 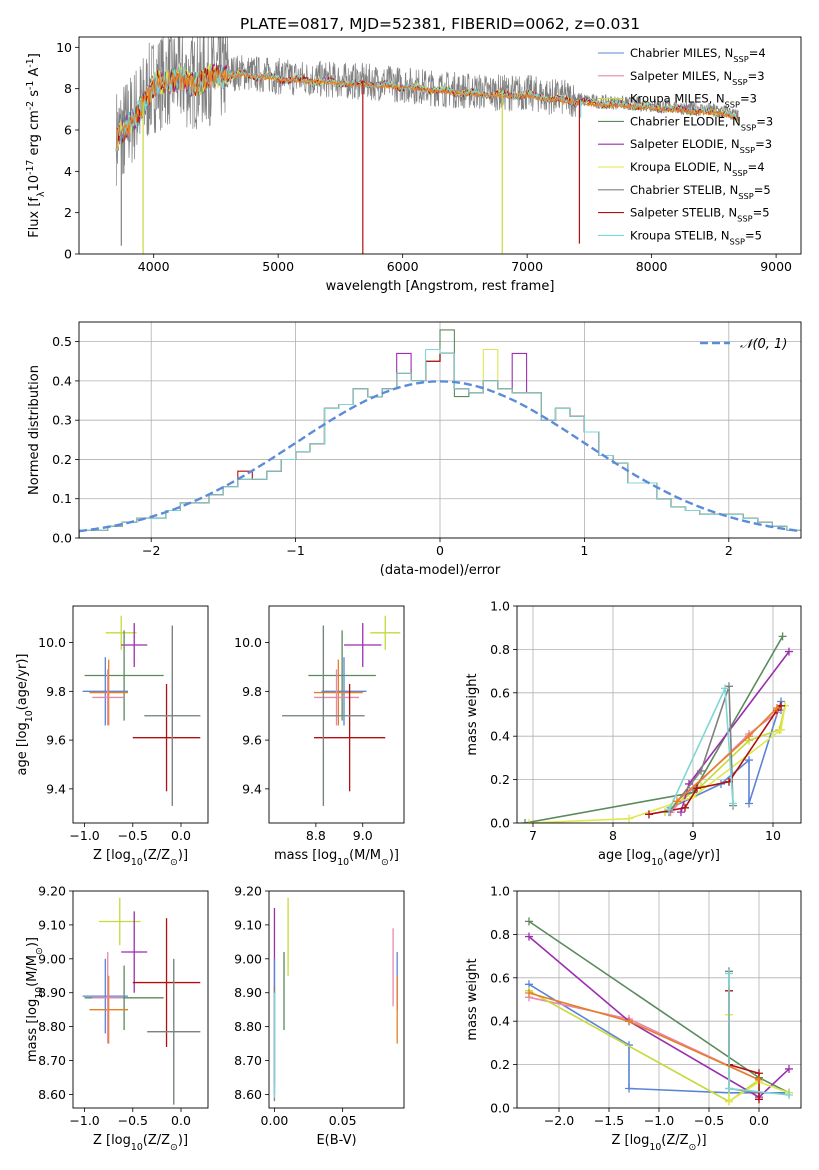 I want to click on y-tick-label: 9.6, so click(x=56, y=740).